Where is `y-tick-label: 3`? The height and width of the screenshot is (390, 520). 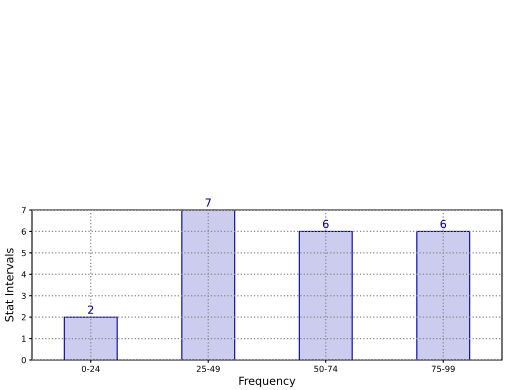
y-tick-label: 3 is located at coordinates (24, 295).